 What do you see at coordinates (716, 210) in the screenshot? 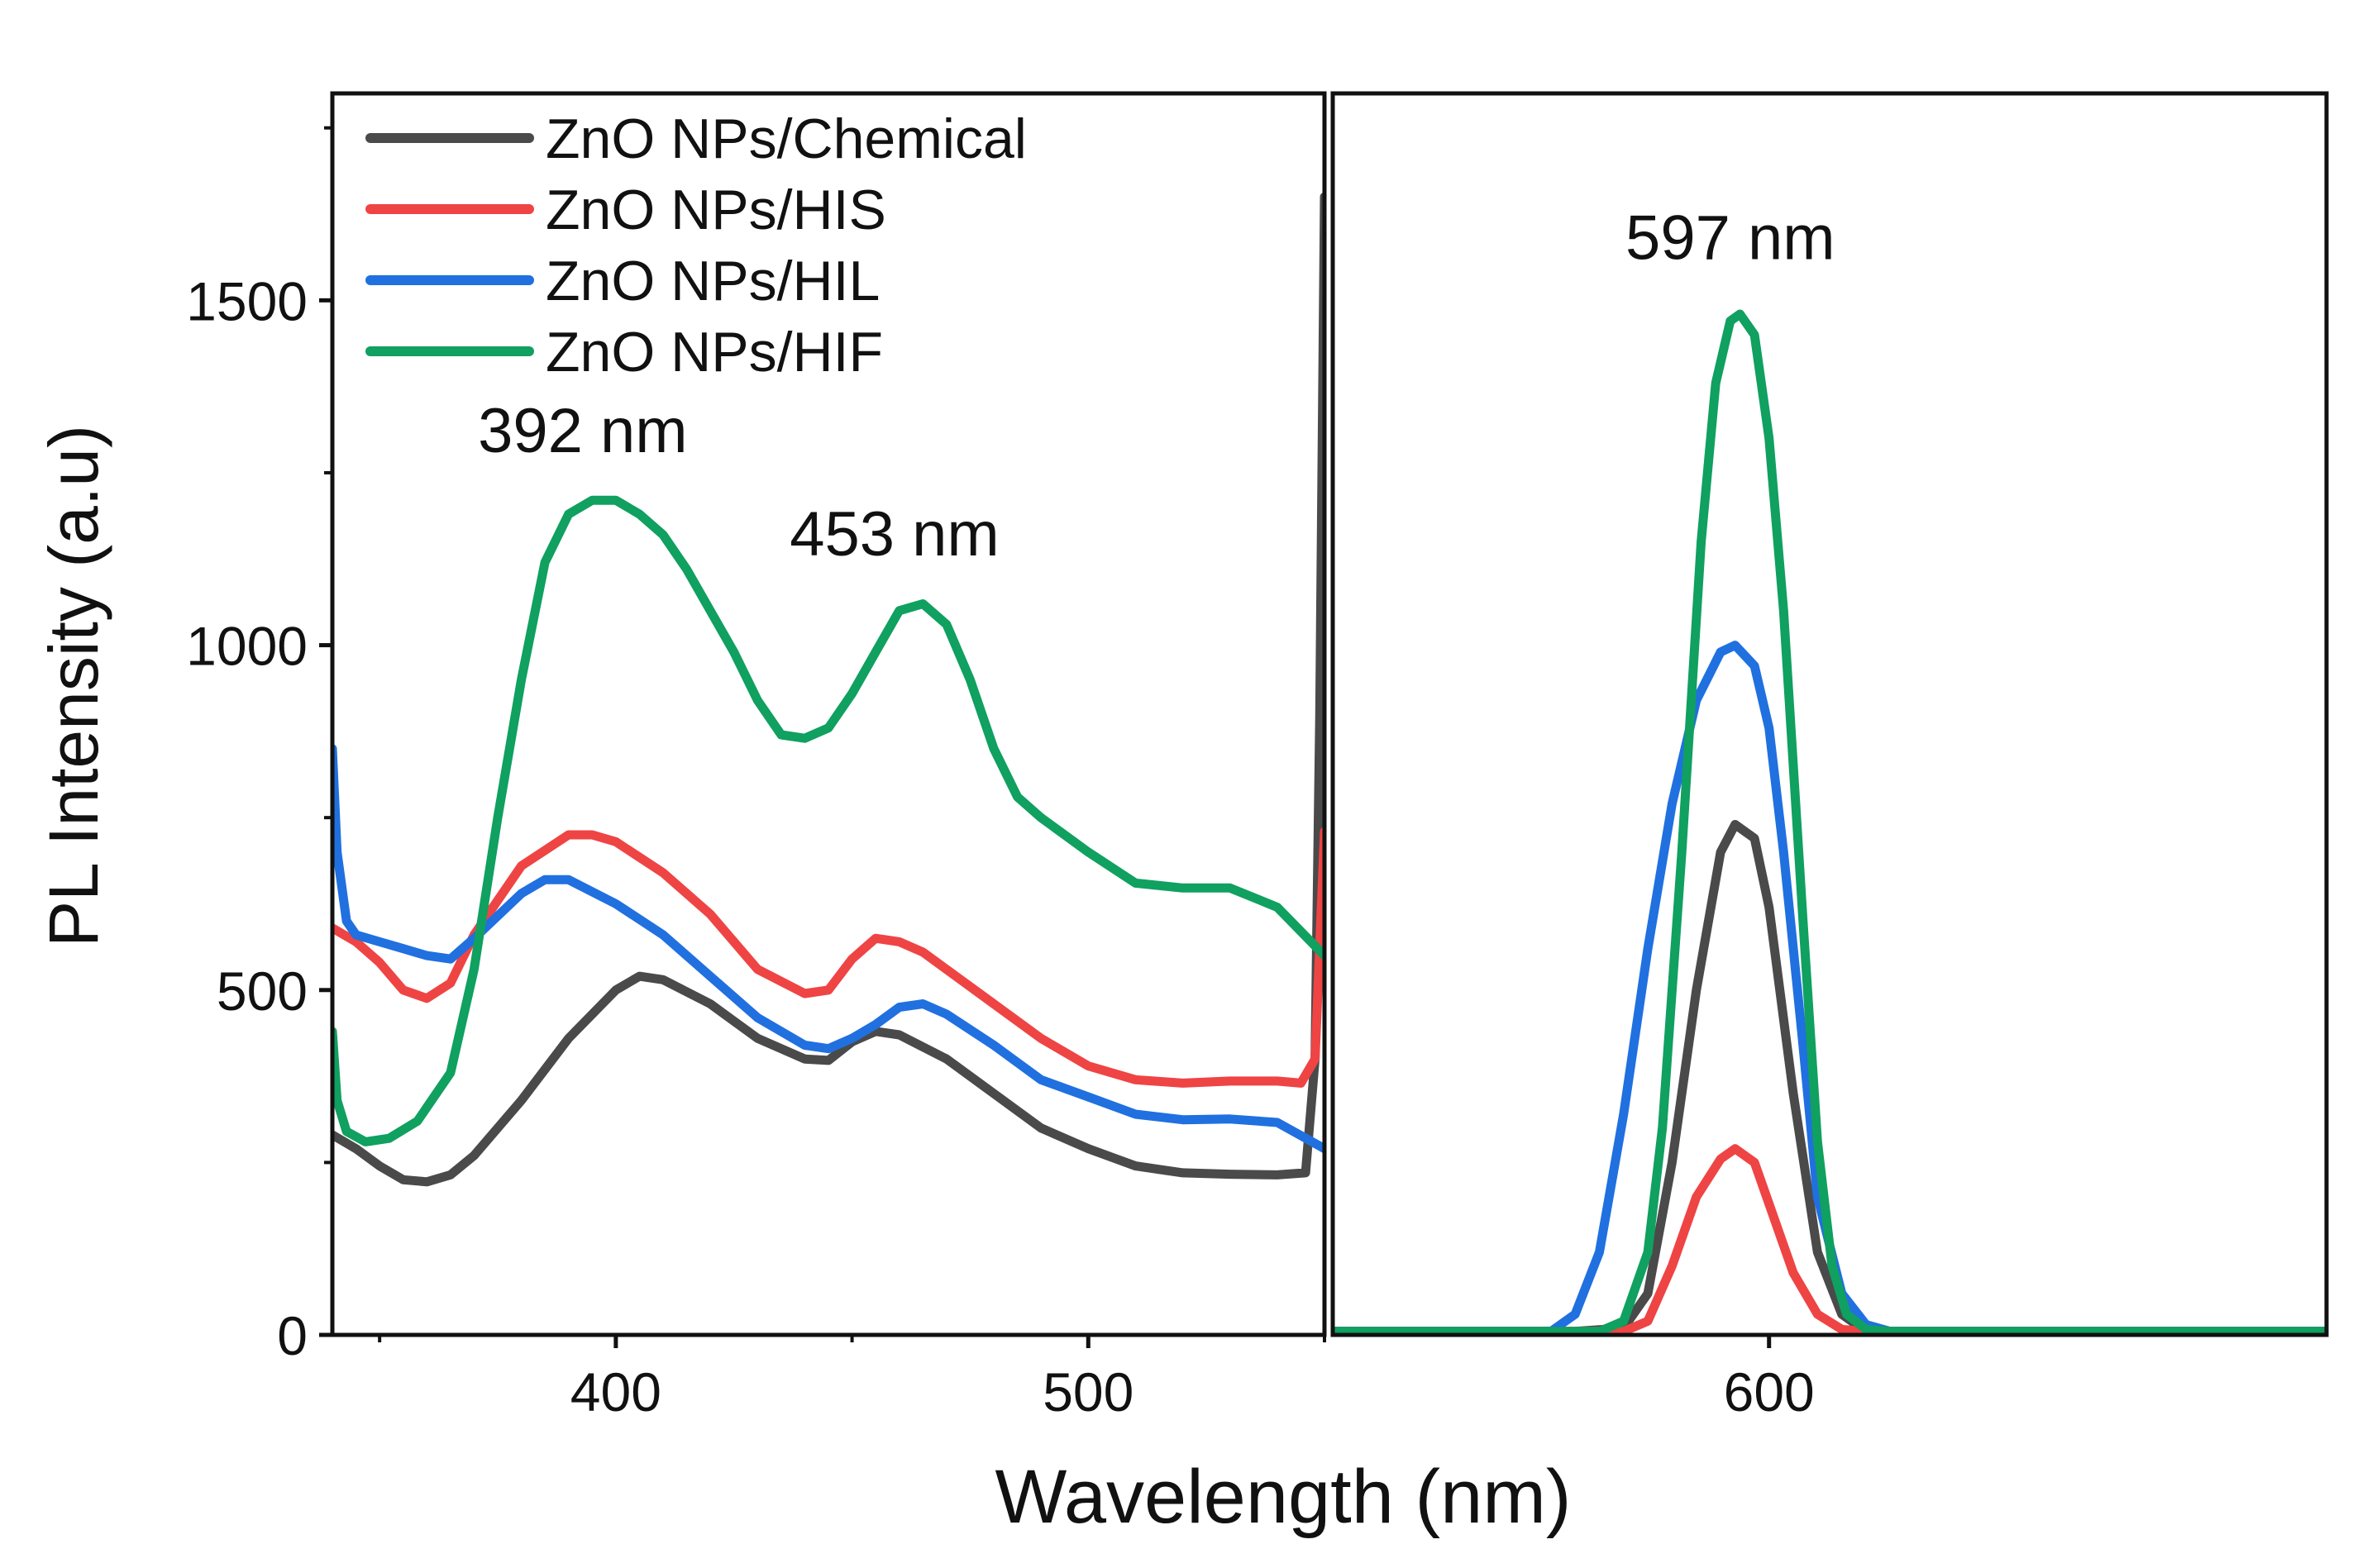
I see `legend-label: ZnO NPs/HIS` at bounding box center [716, 210].